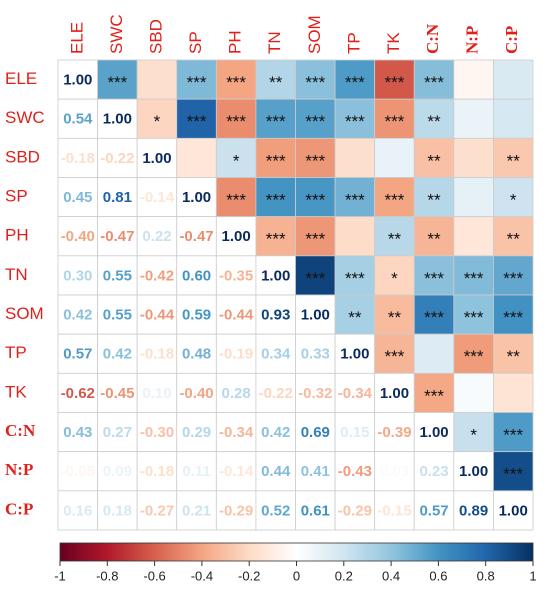  I want to click on coefficient: 0.59, so click(196, 315).